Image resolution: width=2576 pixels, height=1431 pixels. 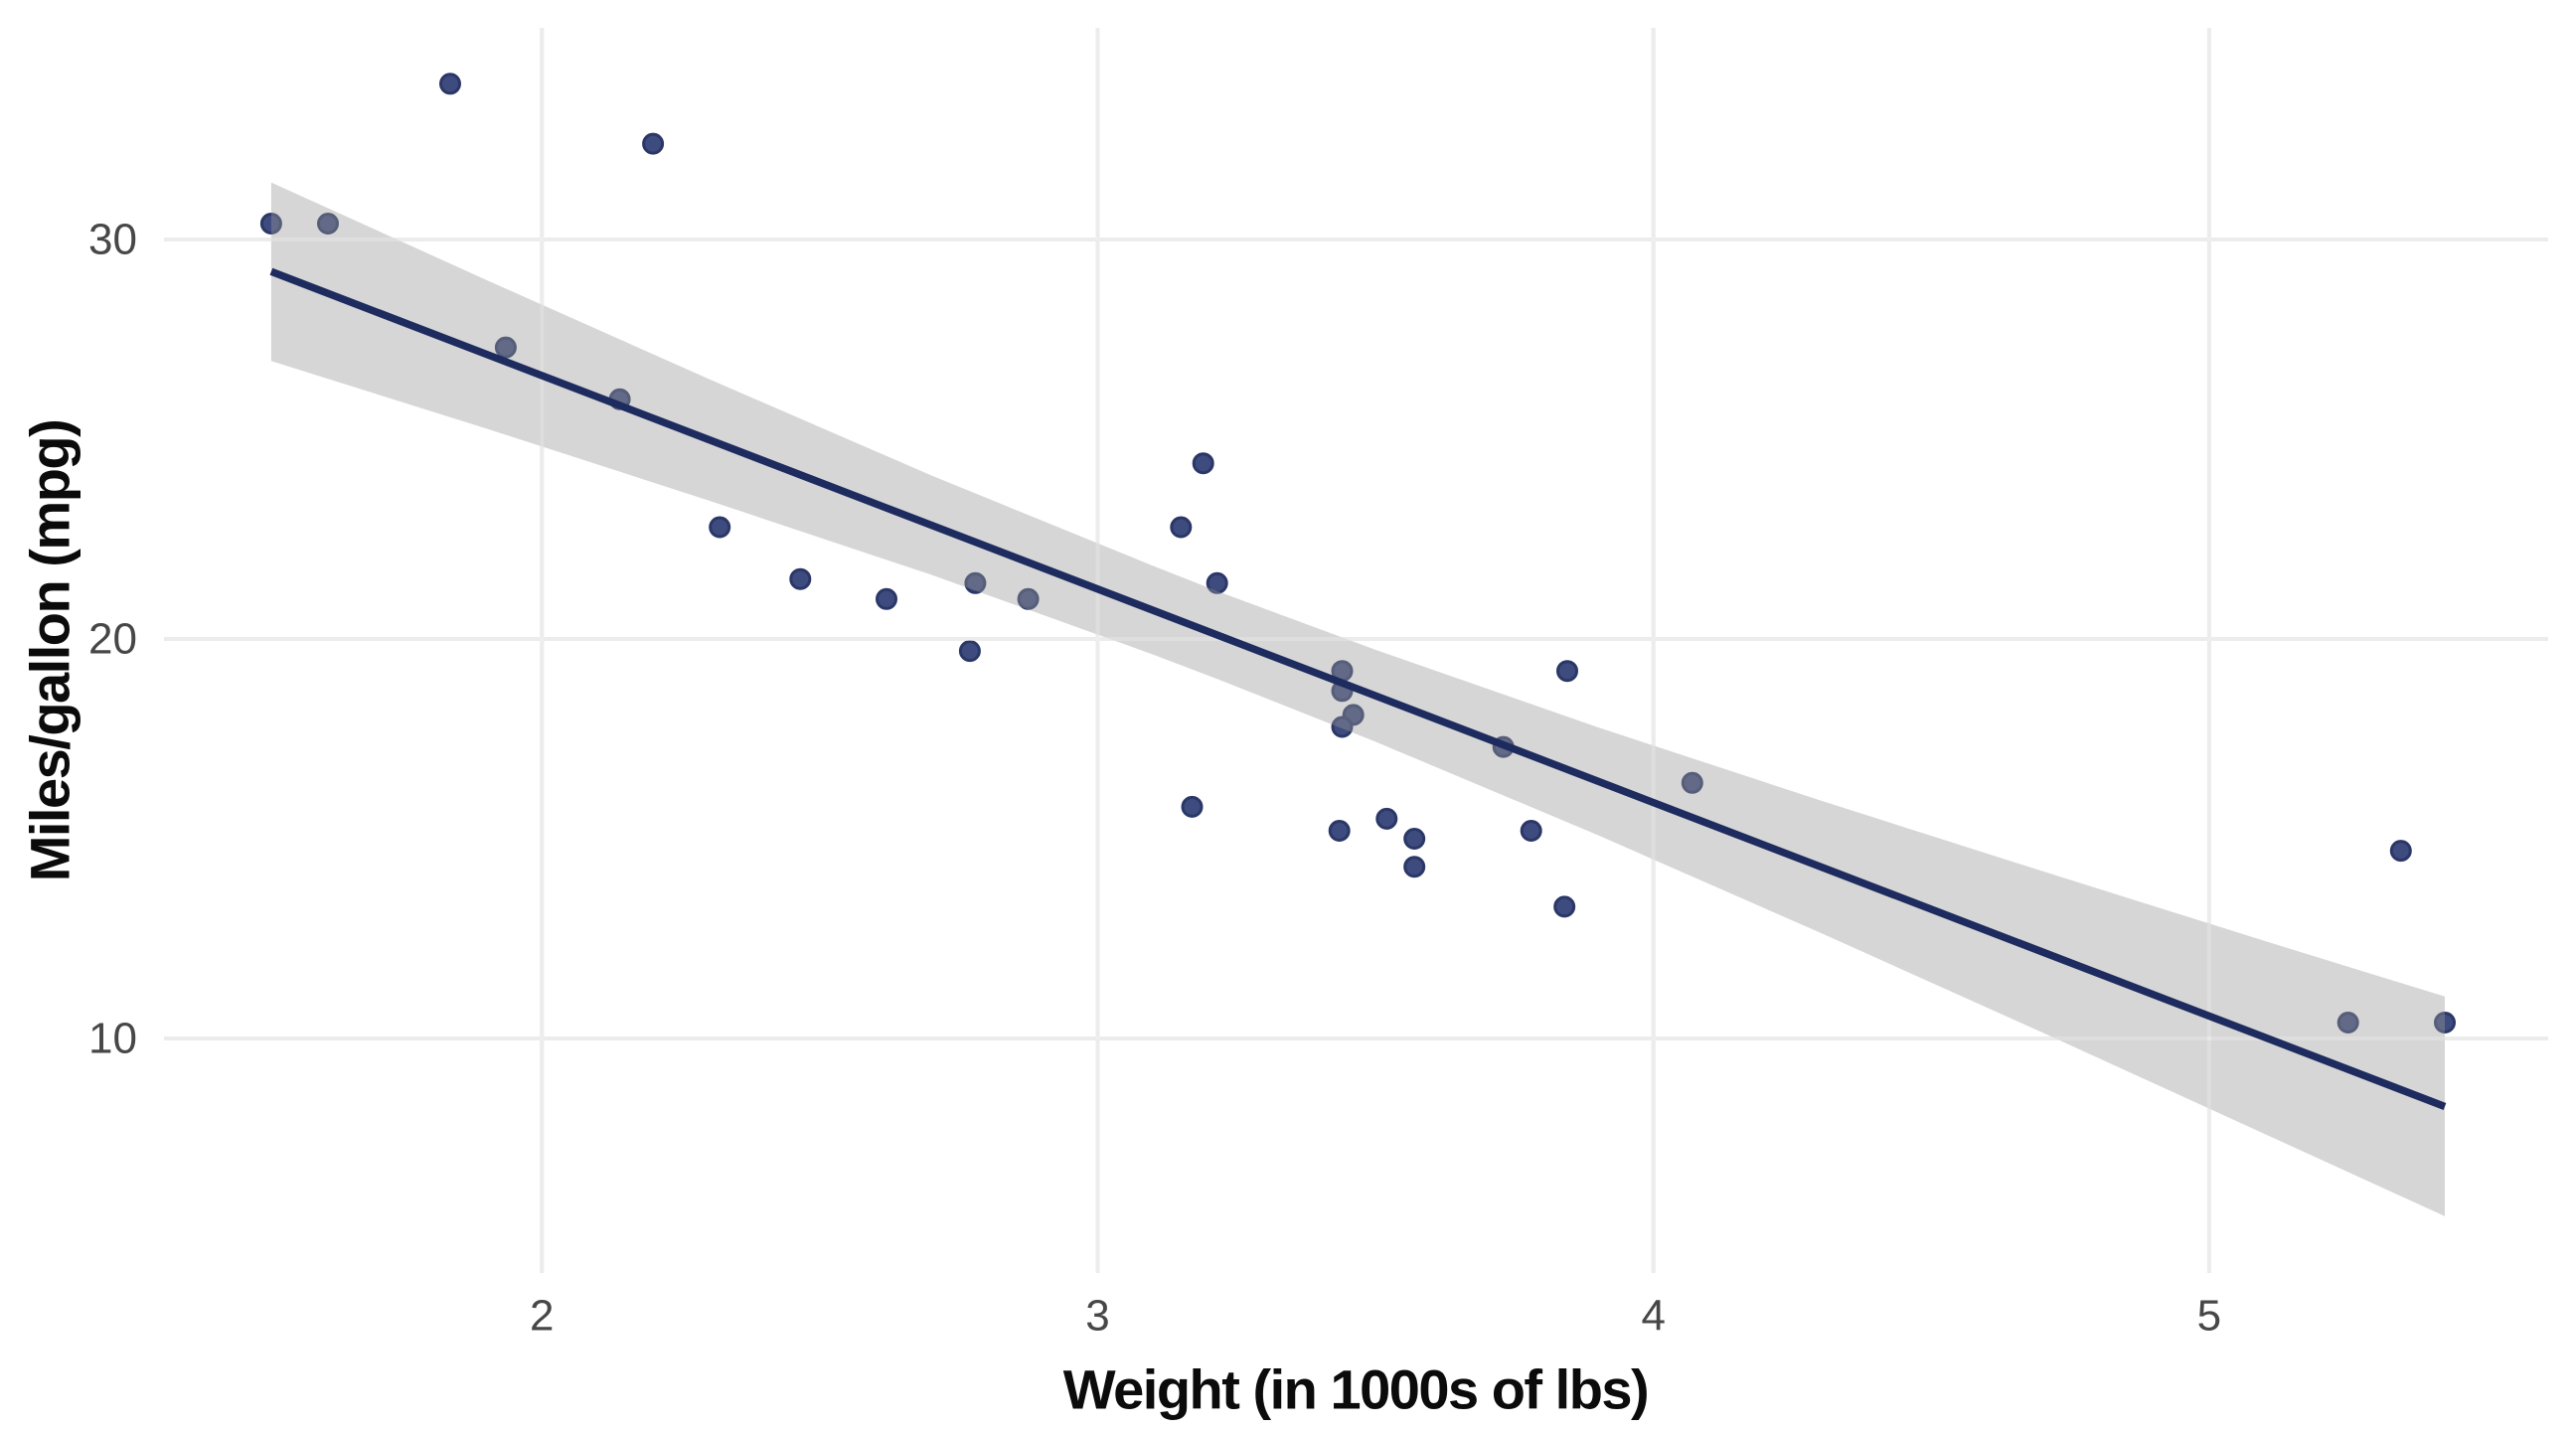 I want to click on x-tick-label-5: 5, so click(x=2209, y=1316).